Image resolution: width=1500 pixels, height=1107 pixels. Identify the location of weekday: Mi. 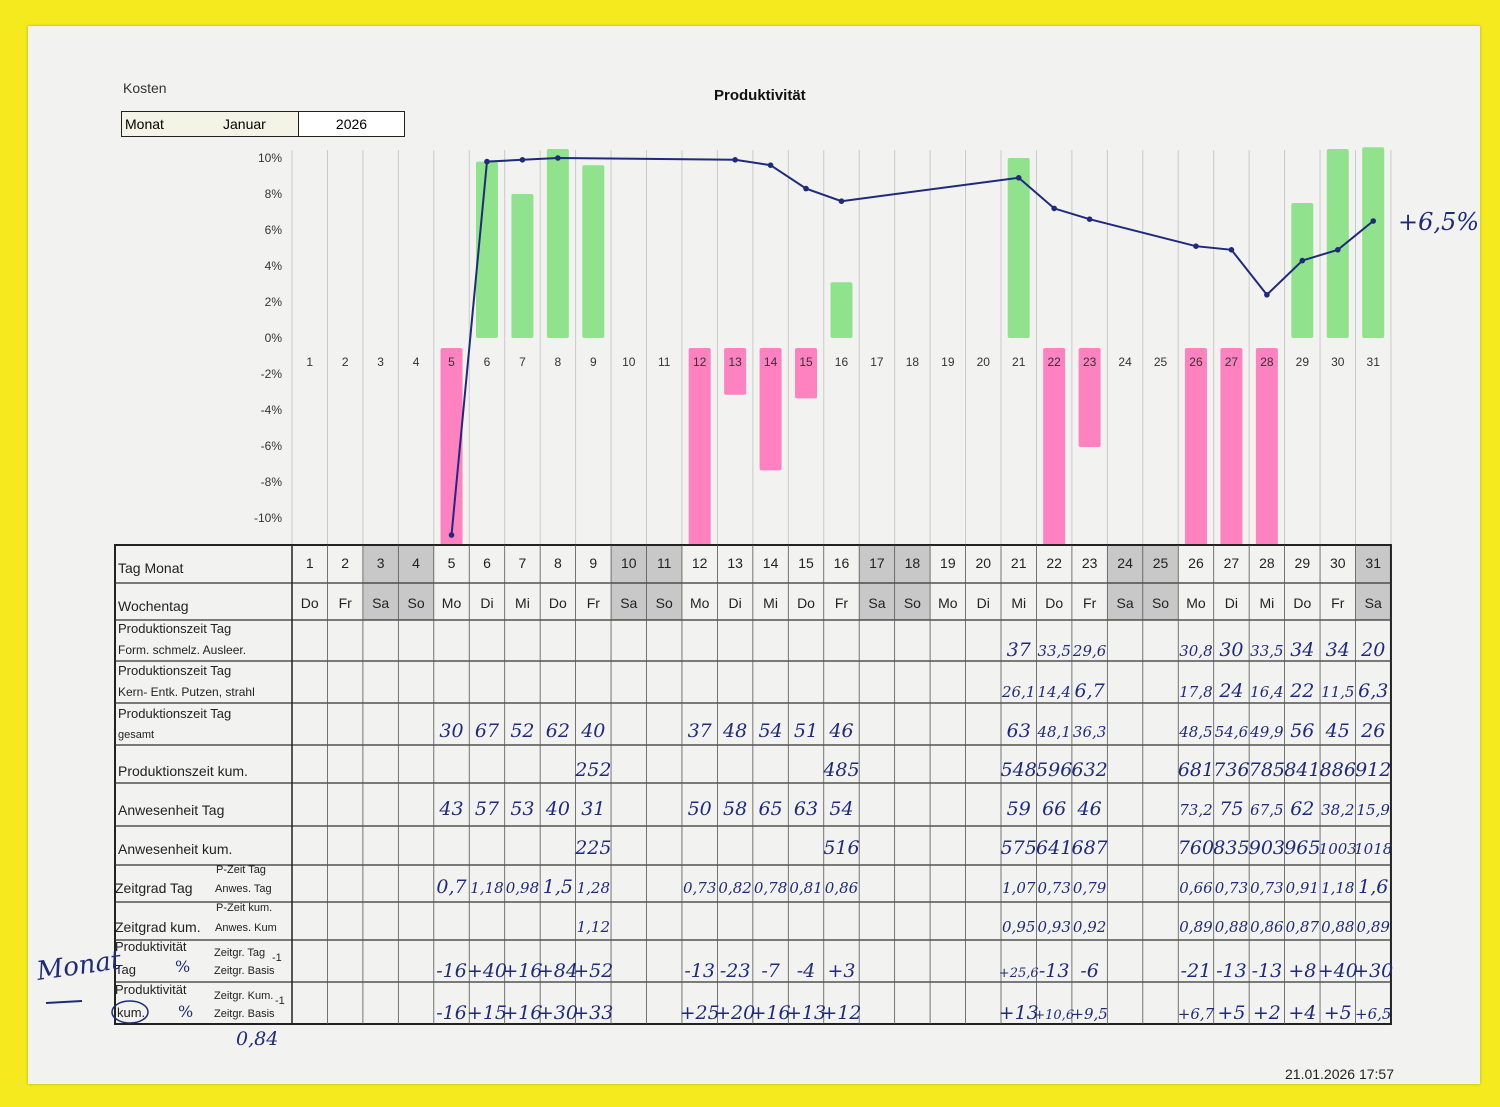
(770, 603).